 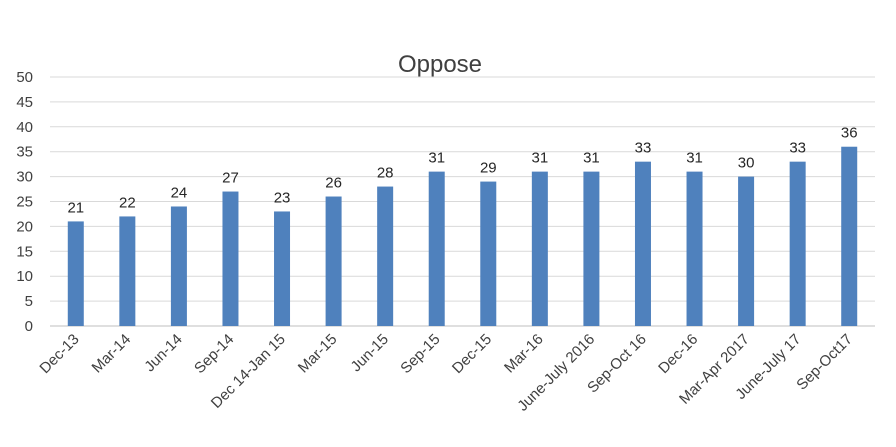 What do you see at coordinates (163, 353) in the screenshot?
I see `x-tick-label: Jun-14` at bounding box center [163, 353].